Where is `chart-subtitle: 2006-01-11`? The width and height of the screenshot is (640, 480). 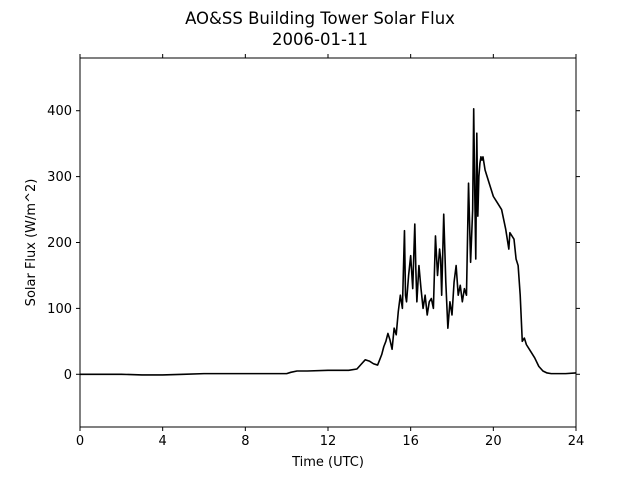 chart-subtitle: 2006-01-11 is located at coordinates (320, 39).